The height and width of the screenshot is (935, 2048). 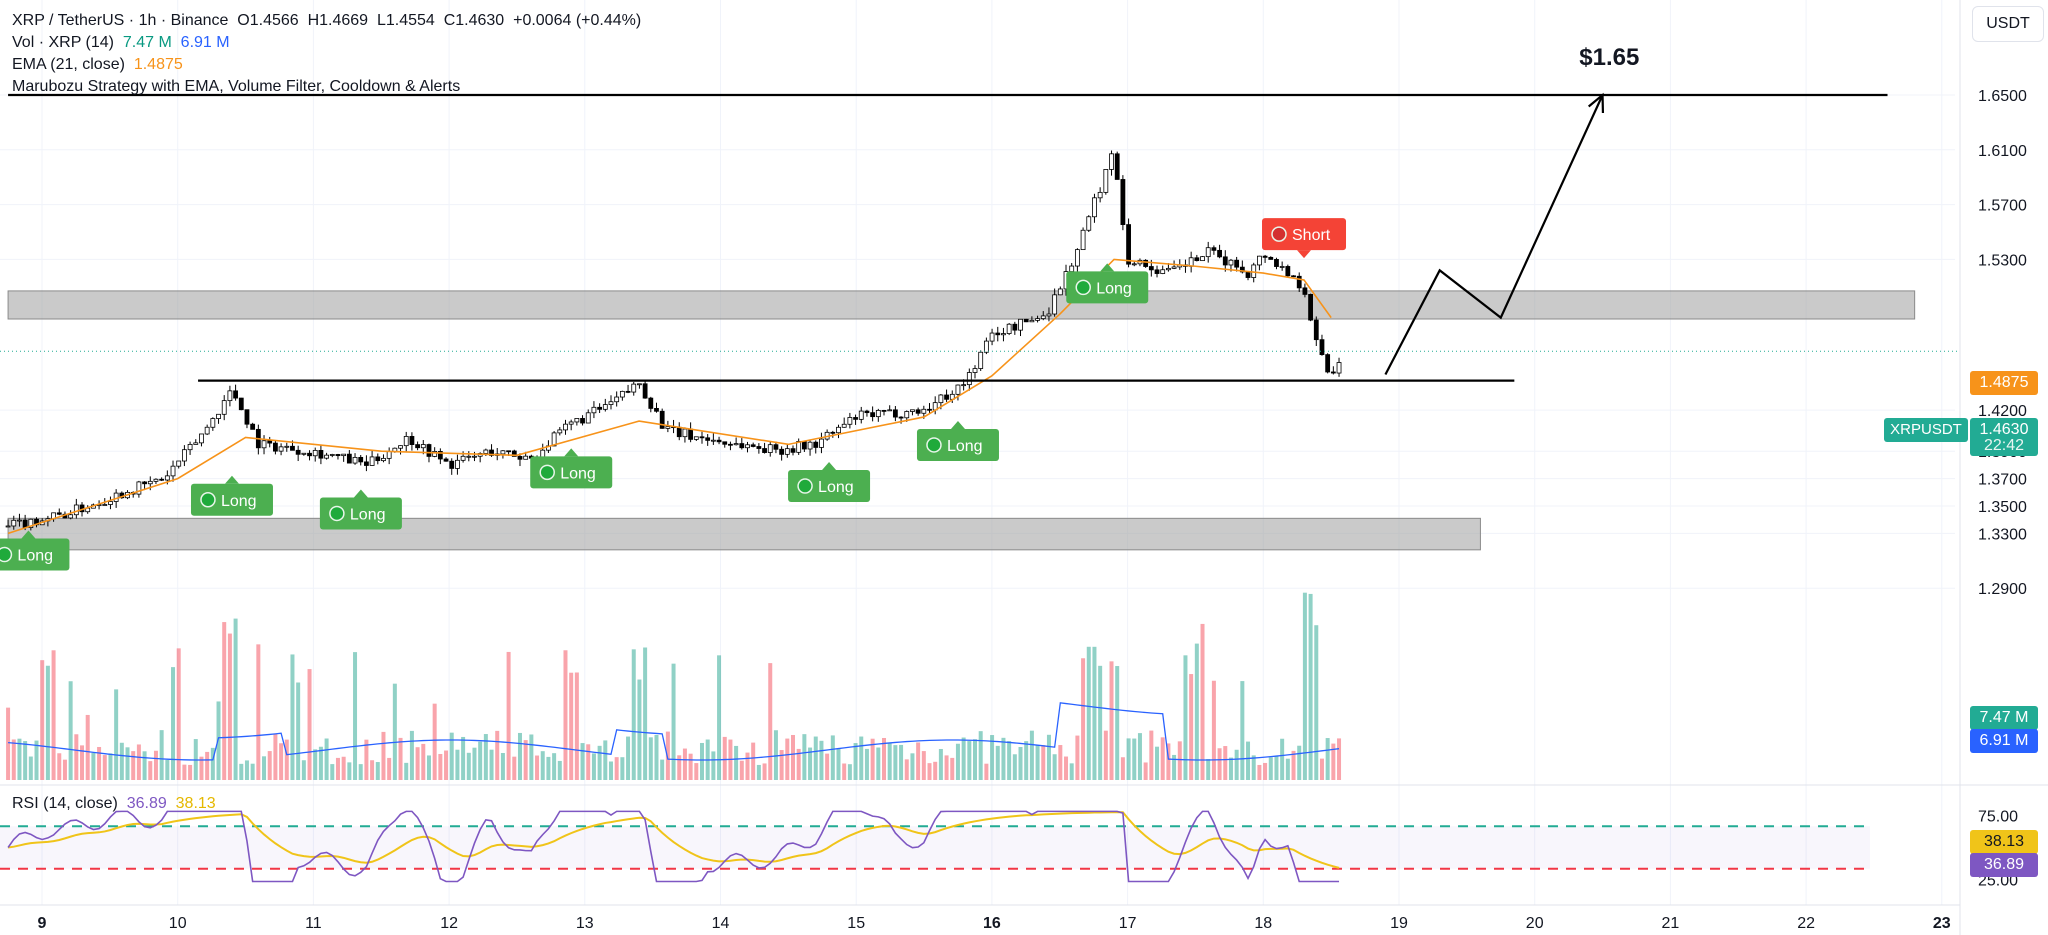 I want to click on rsi-legend: RSI (14, close) 36.89 38.13, so click(x=114, y=804).